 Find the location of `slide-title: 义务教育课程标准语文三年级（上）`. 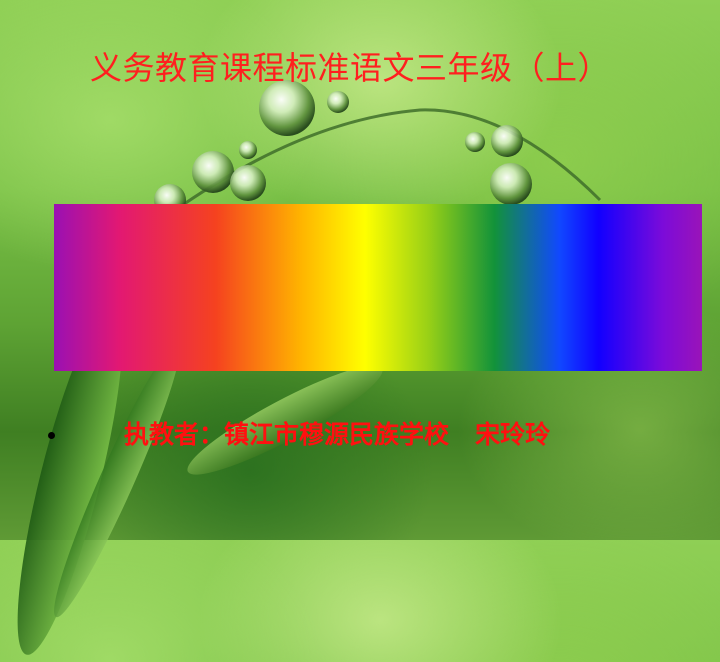

slide-title: 义务教育课程标准语文三年级（上） is located at coordinates (349, 68).